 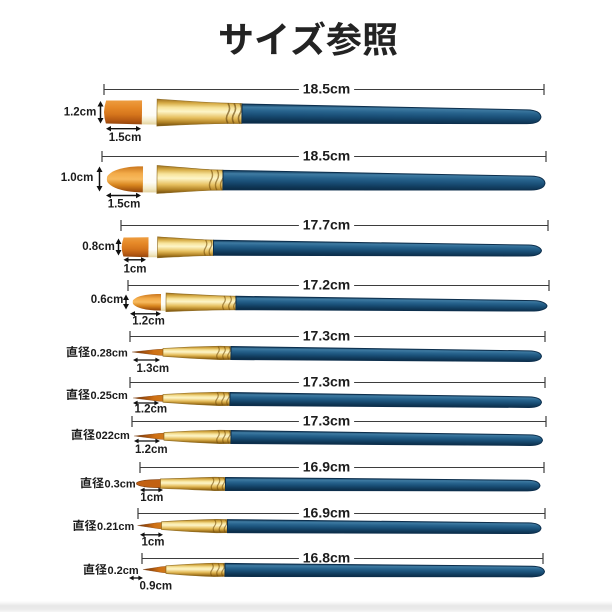 I want to click on svg-text: 16.8cm, so click(x=326, y=558).